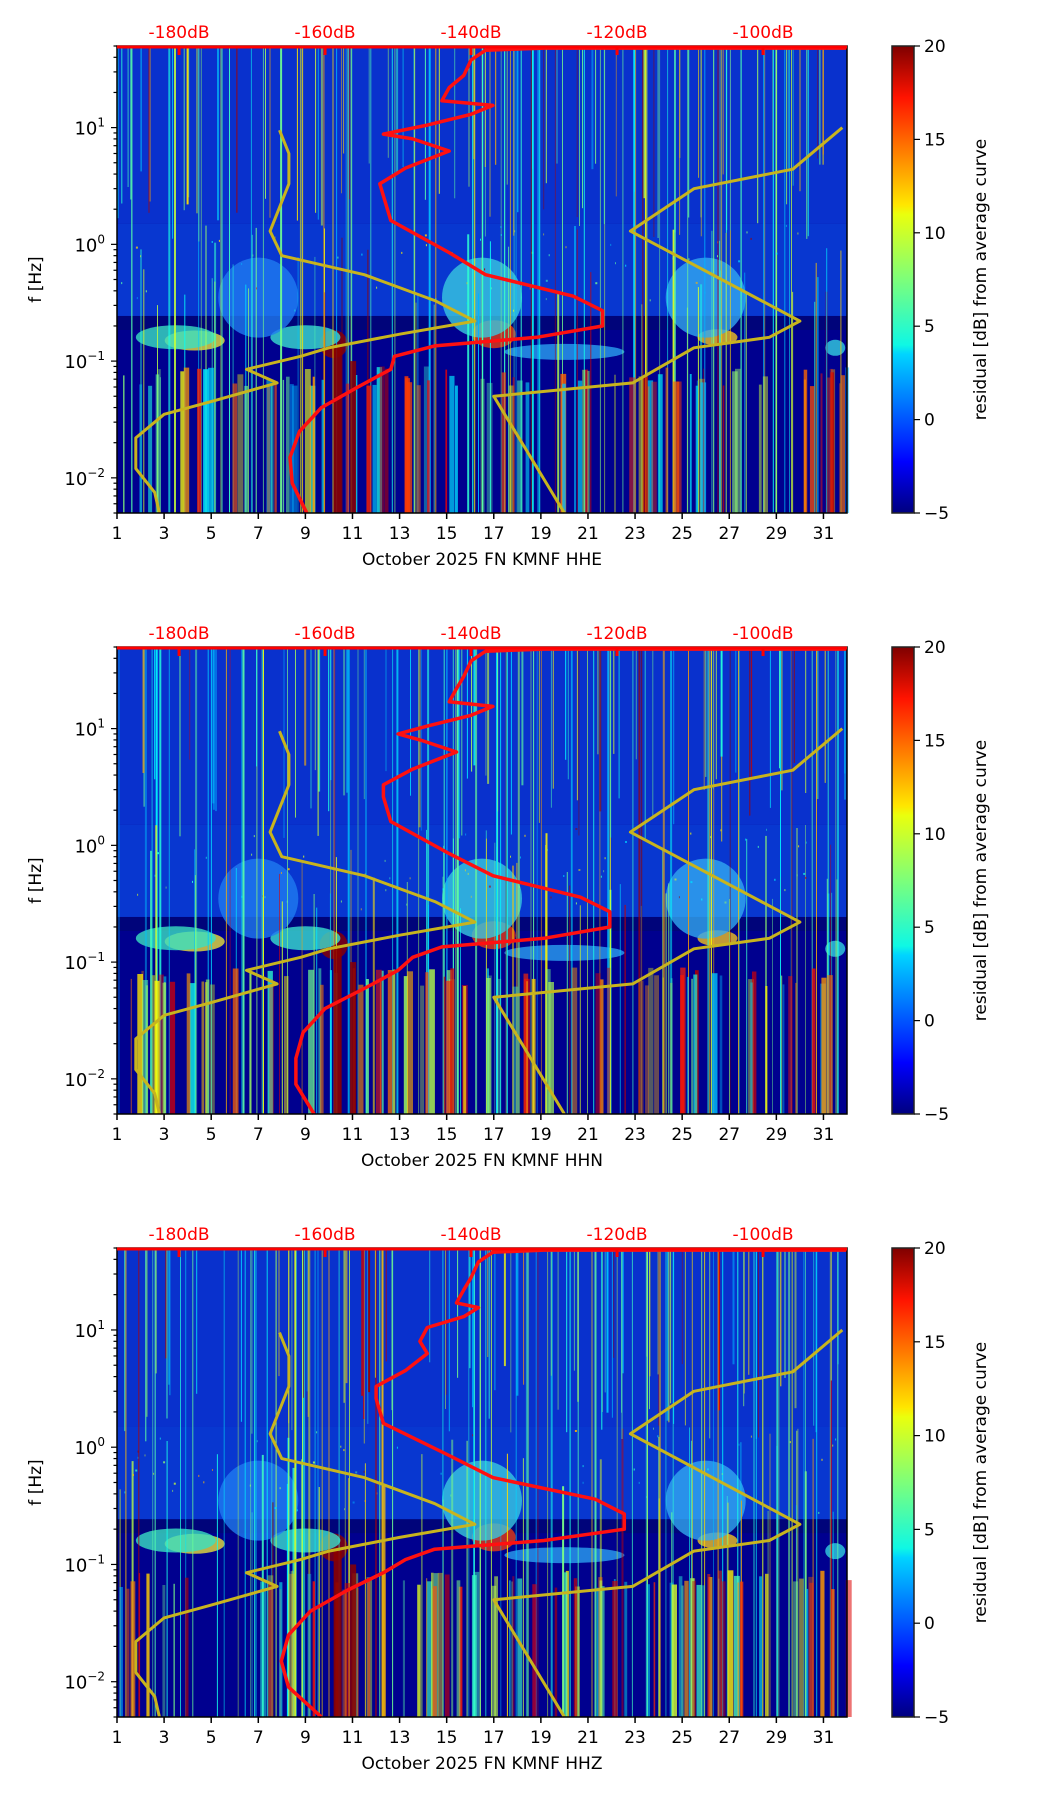  What do you see at coordinates (84, 1079) in the screenshot?
I see `y-axis-tick-label: 10−2` at bounding box center [84, 1079].